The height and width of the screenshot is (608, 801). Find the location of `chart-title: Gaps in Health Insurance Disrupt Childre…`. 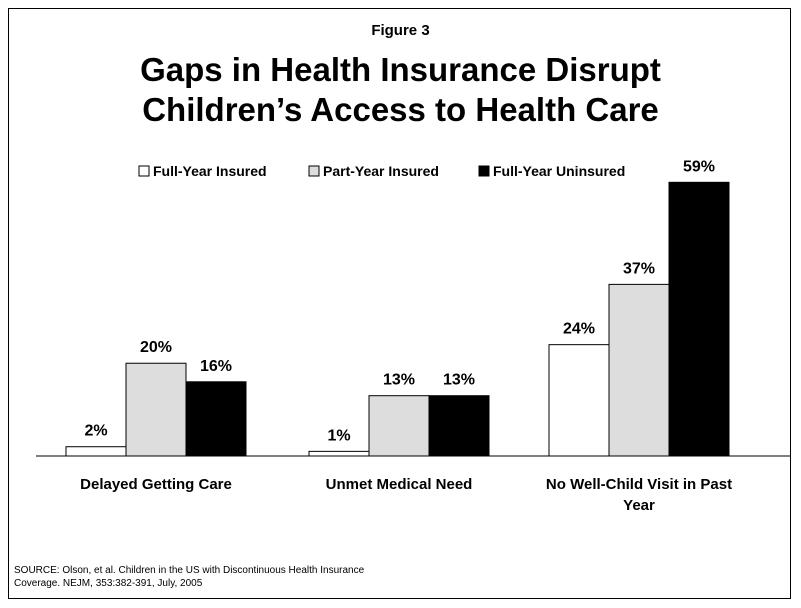

chart-title: Gaps in Health Insurance Disrupt Childre… is located at coordinates (400, 90).